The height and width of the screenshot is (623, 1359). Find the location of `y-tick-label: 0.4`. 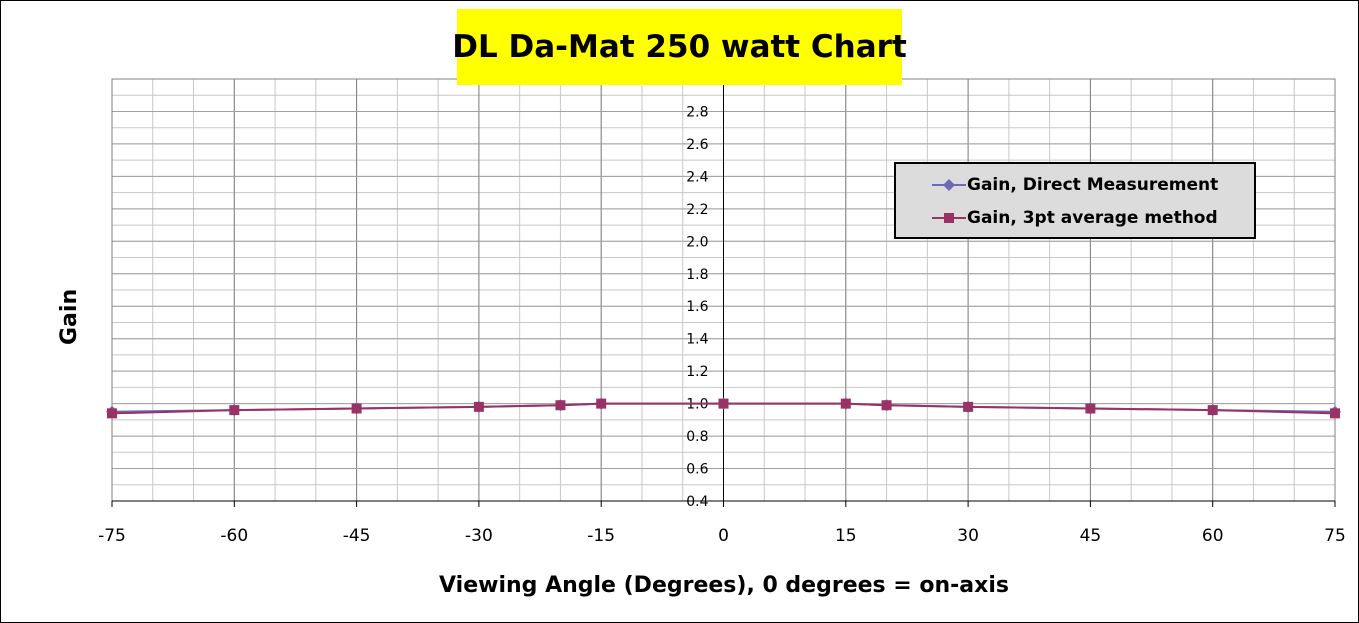

y-tick-label: 0.4 is located at coordinates (697, 502).